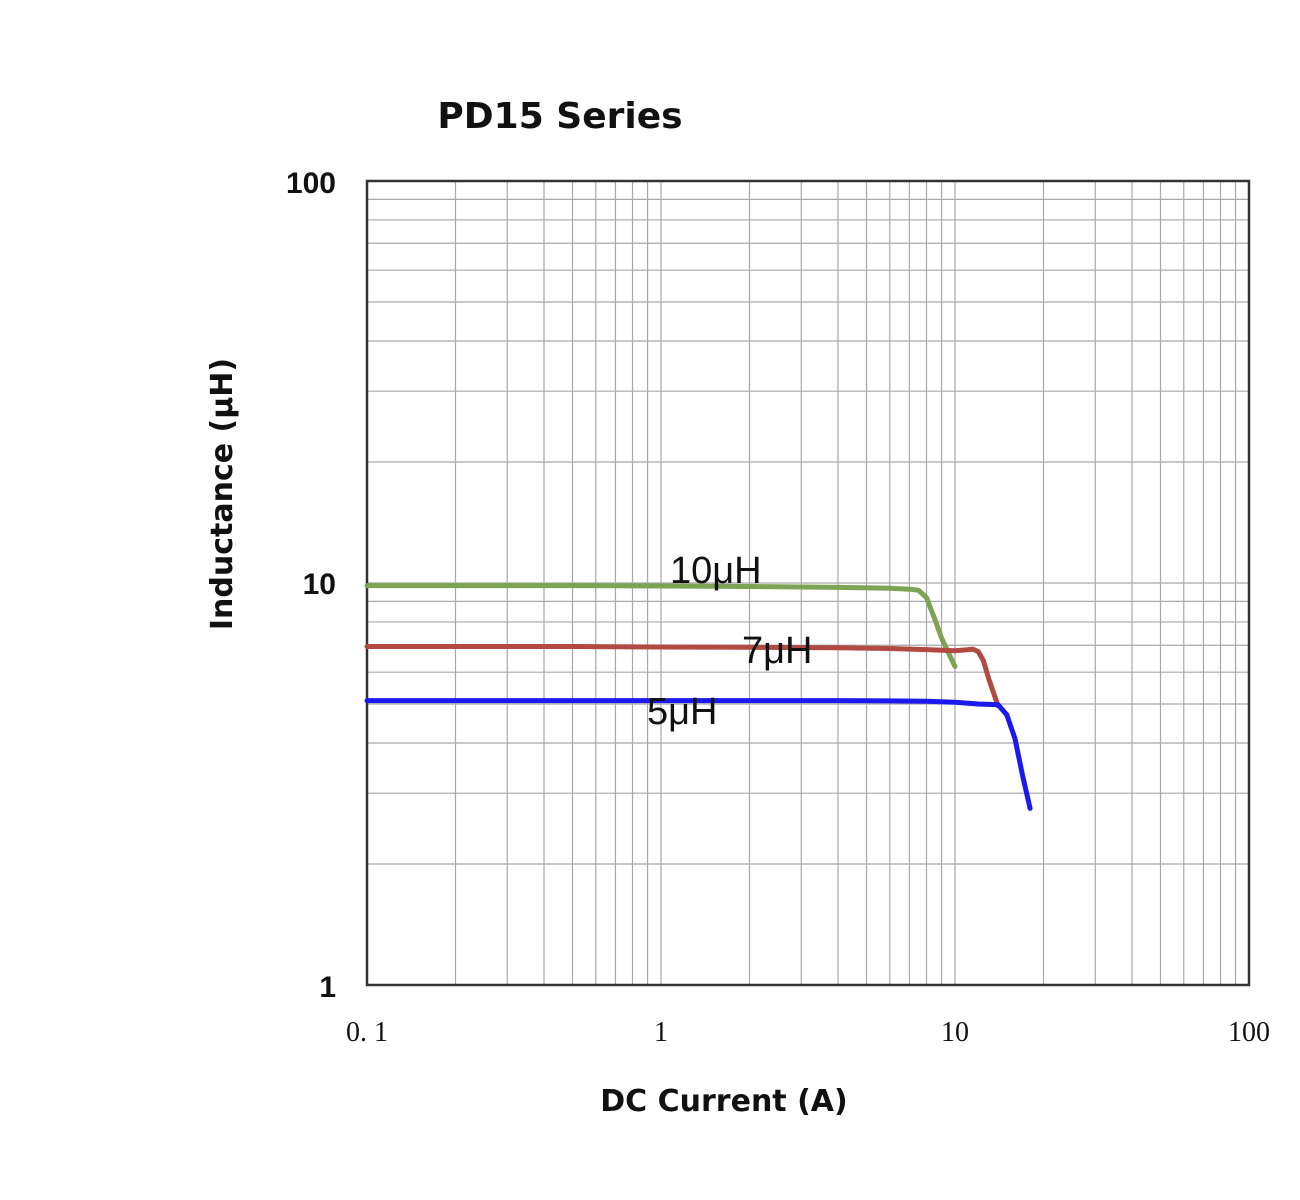  I want to click on x-axis-title: DC Current (A), so click(723, 1101).